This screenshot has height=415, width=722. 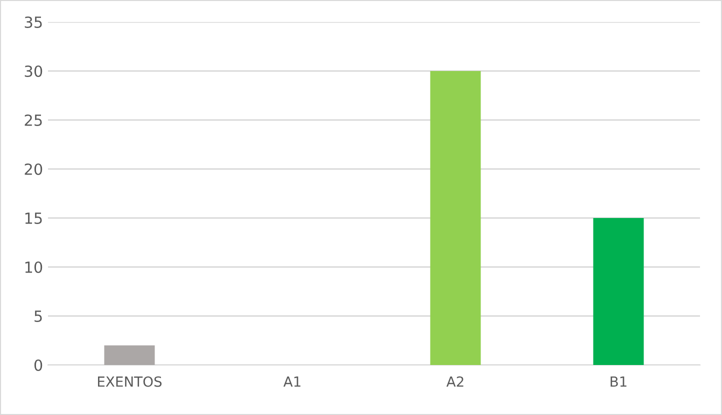 What do you see at coordinates (33, 218) in the screenshot?
I see `y-tick-label: 15` at bounding box center [33, 218].